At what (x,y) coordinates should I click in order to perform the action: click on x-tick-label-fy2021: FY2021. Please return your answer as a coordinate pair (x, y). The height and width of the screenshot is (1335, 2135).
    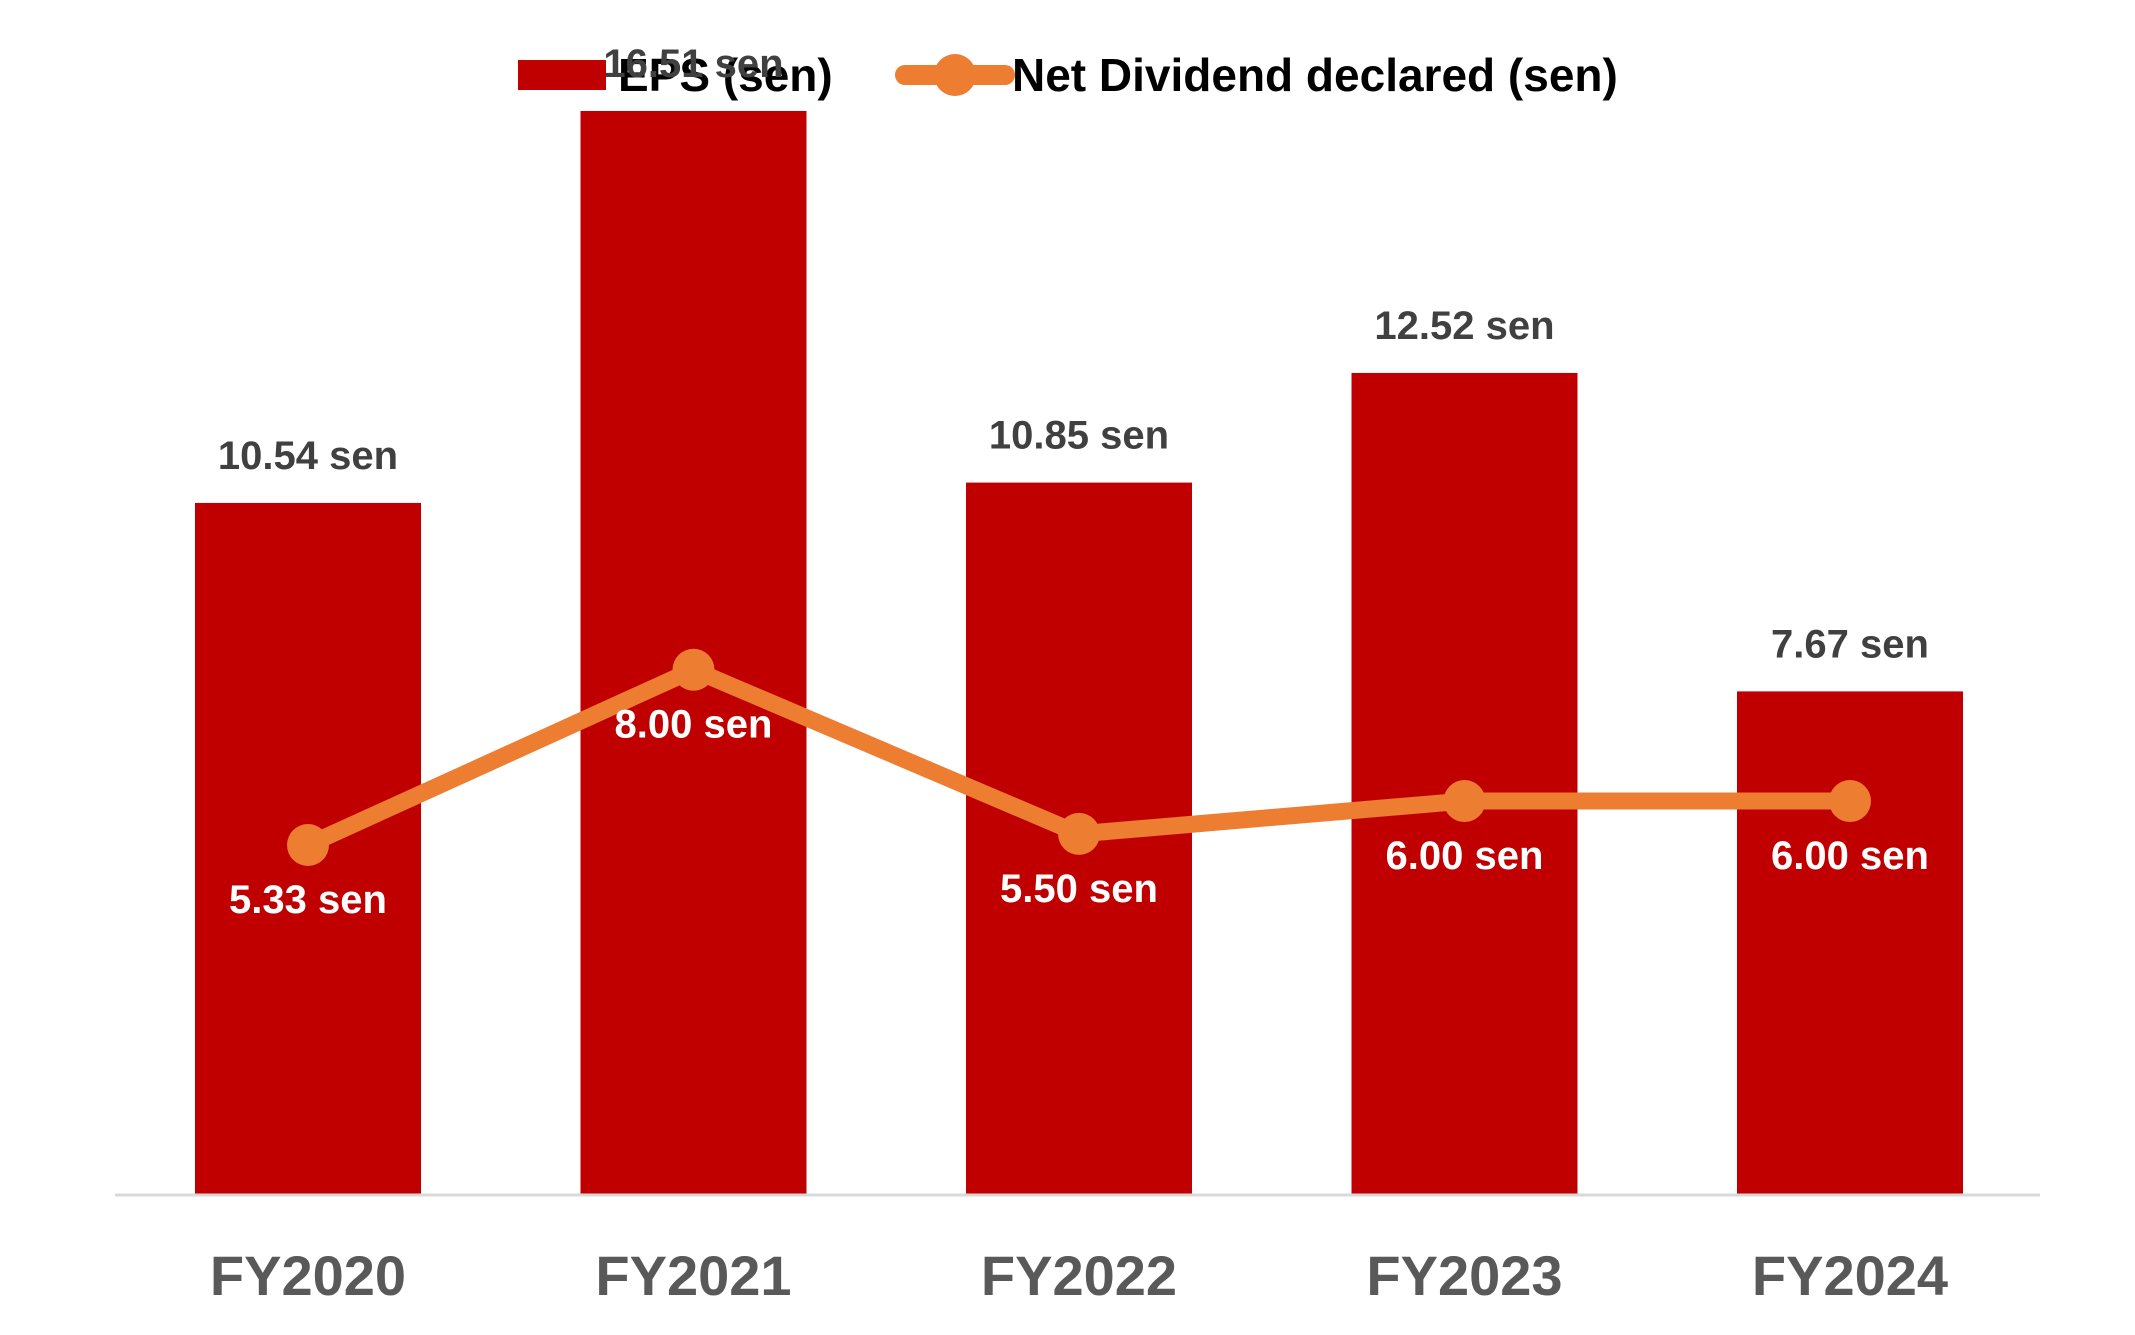
    Looking at the image, I should click on (693, 1275).